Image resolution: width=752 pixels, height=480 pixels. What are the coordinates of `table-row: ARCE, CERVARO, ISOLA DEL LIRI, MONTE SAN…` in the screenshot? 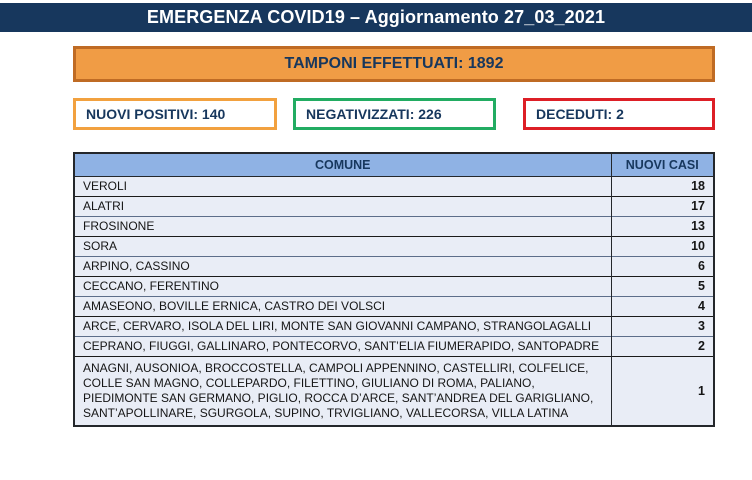 It's located at (394, 325).